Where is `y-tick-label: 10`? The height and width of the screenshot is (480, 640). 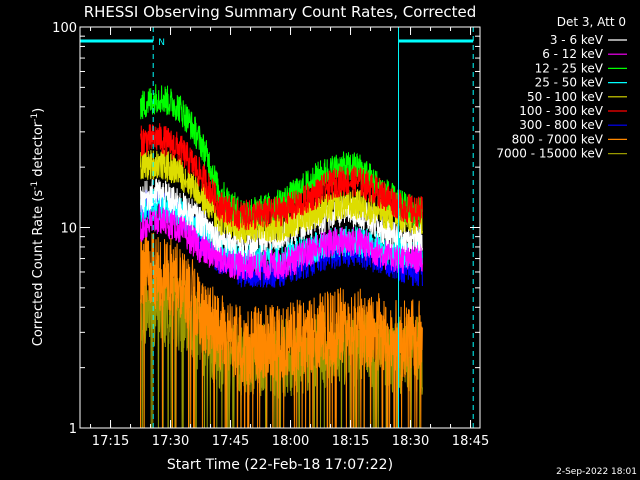
y-tick-label: 10 is located at coordinates (68, 229).